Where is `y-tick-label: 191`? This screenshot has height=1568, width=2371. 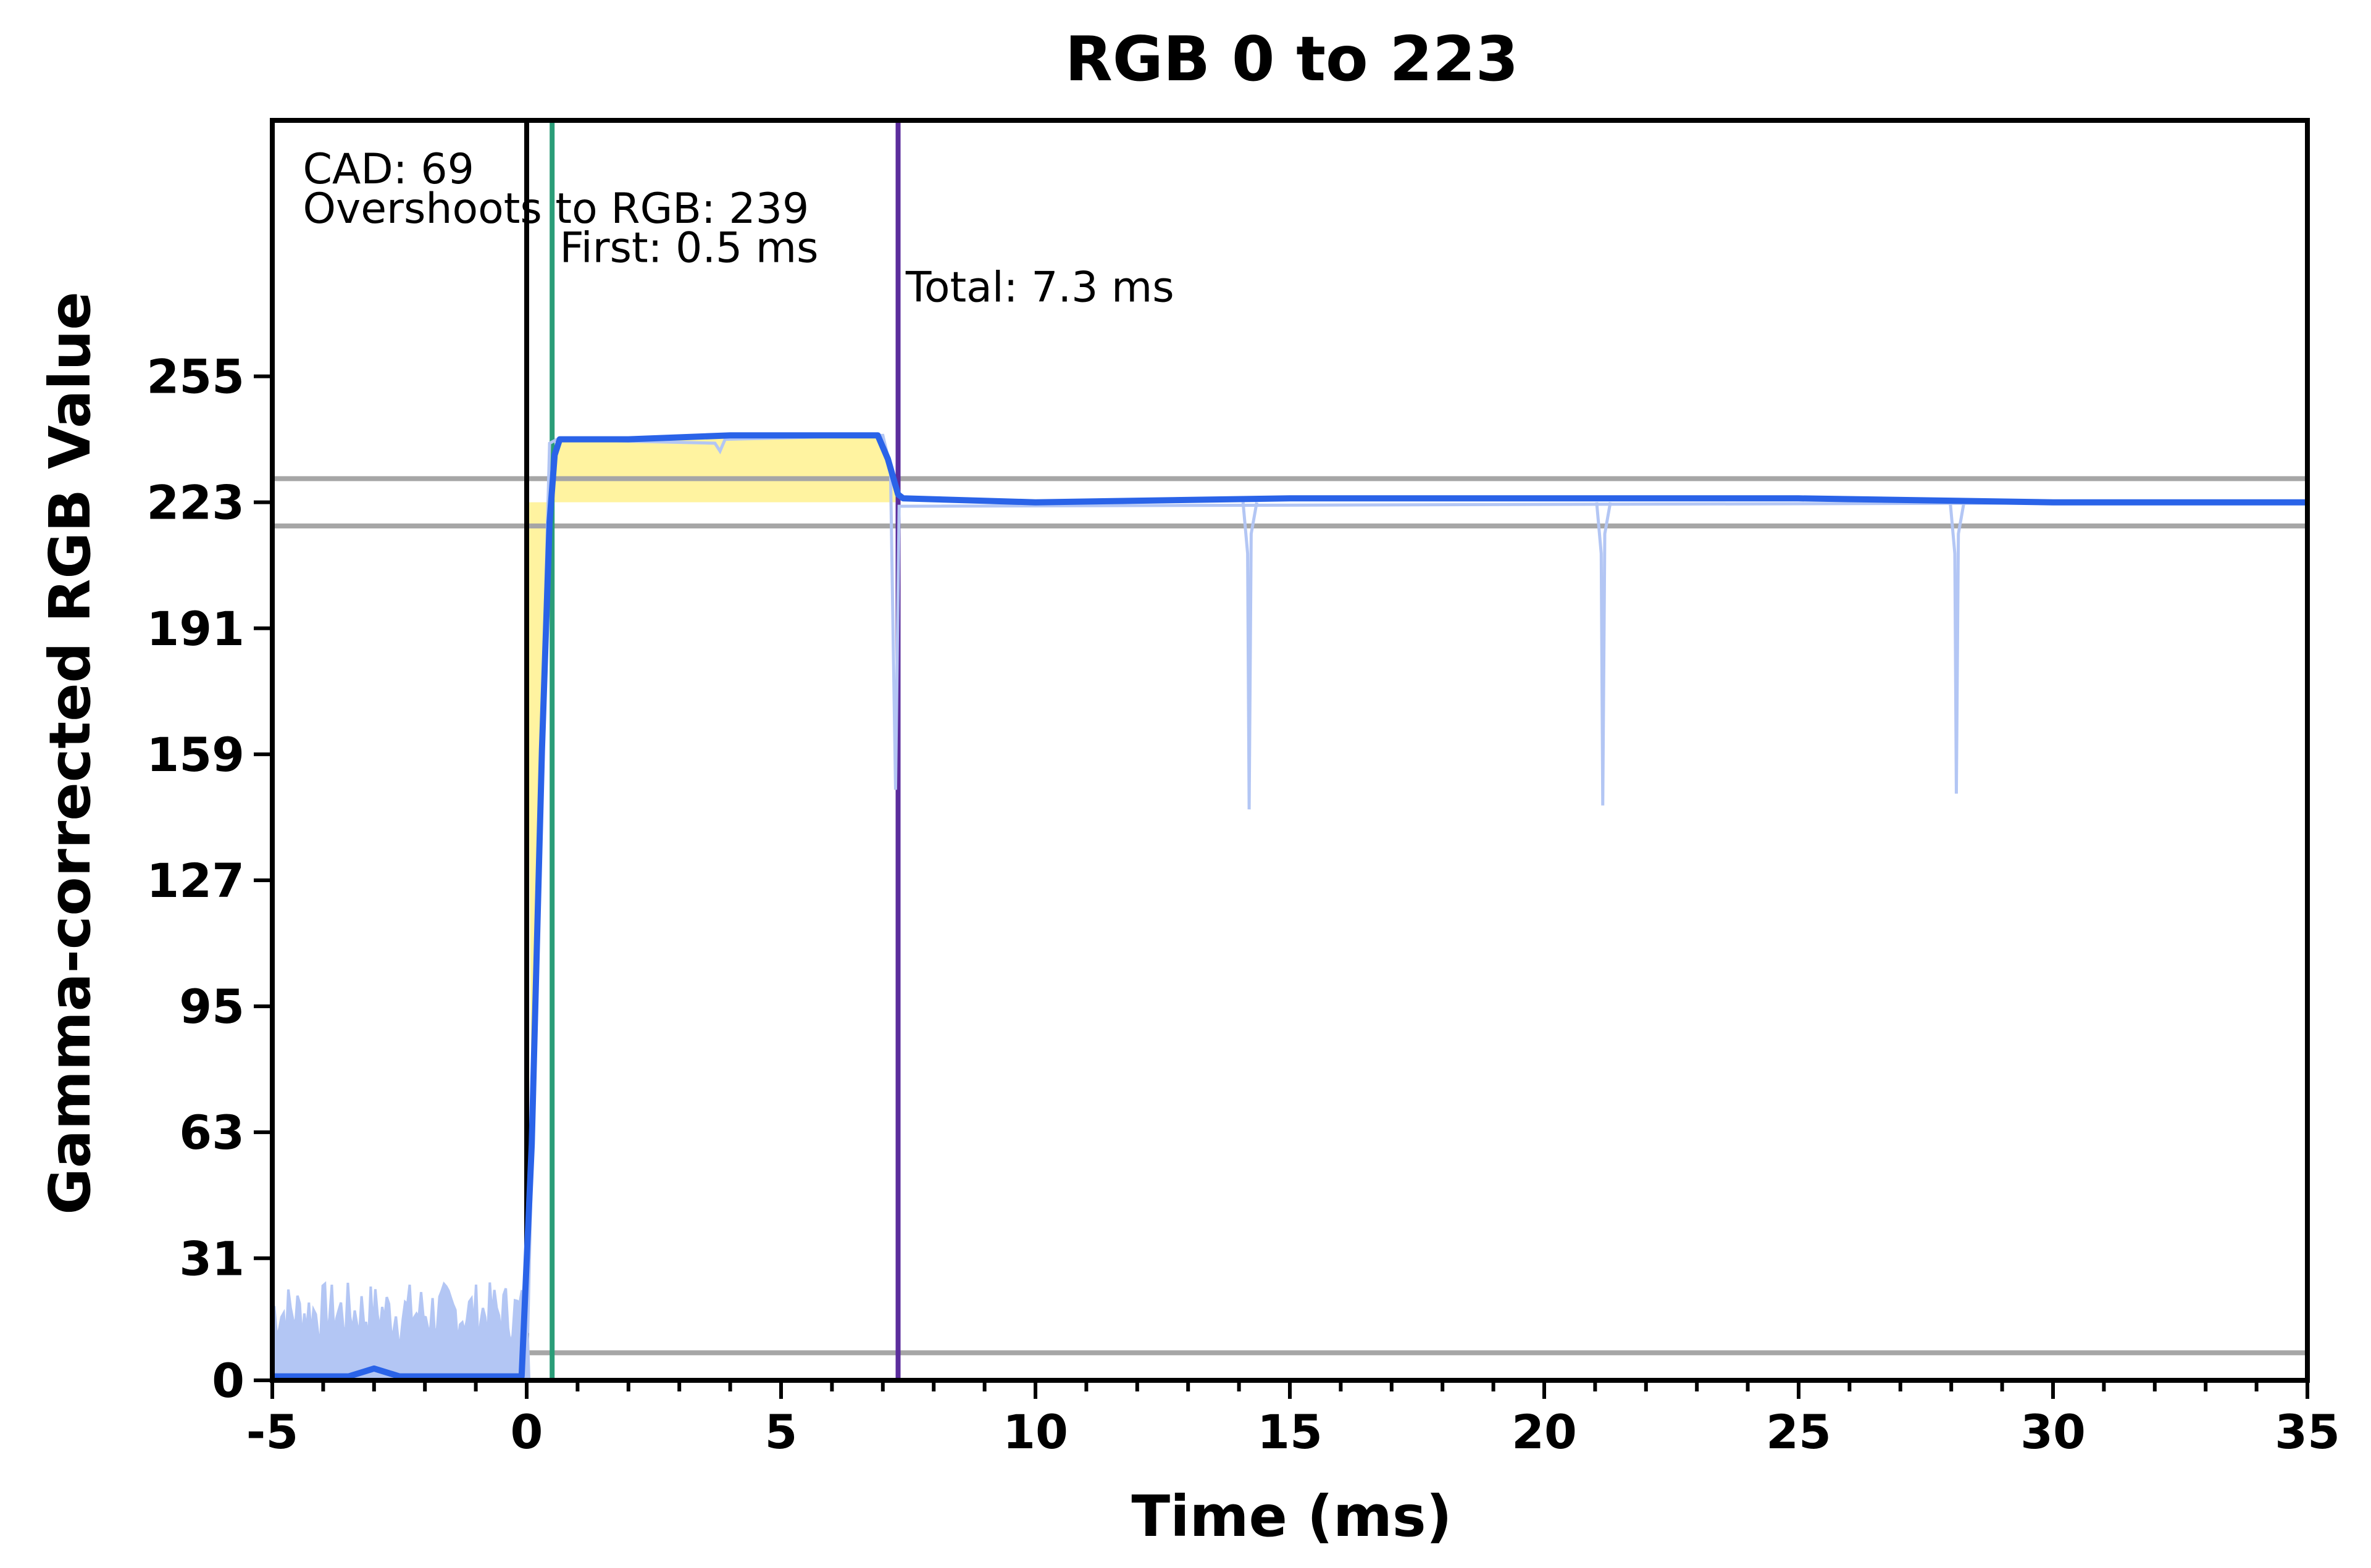
y-tick-label: 191 is located at coordinates (195, 628).